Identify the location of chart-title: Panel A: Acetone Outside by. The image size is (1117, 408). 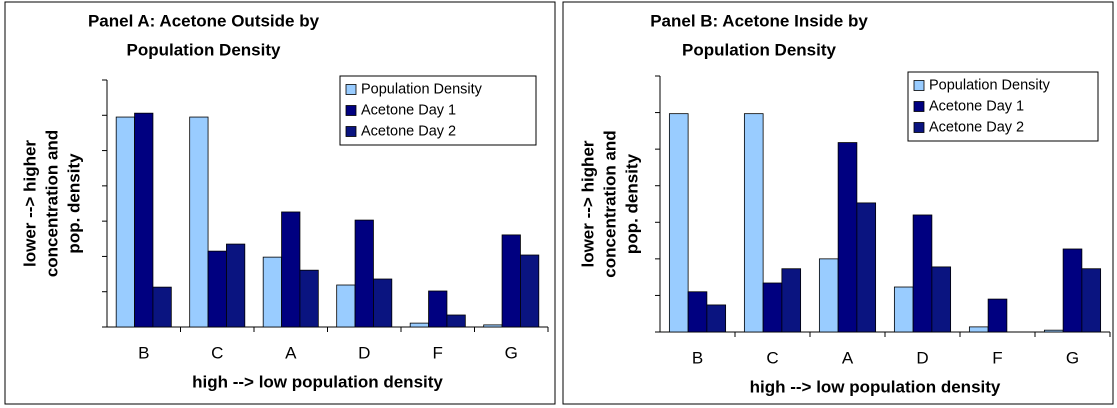
(204, 20).